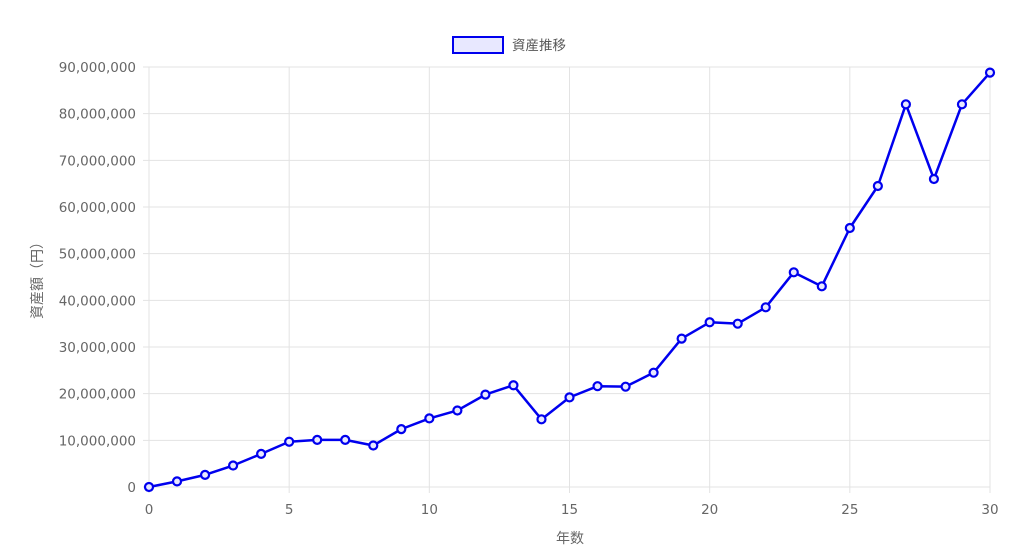 The image size is (1024, 554). What do you see at coordinates (149, 510) in the screenshot?
I see `x-tick-label: 0` at bounding box center [149, 510].